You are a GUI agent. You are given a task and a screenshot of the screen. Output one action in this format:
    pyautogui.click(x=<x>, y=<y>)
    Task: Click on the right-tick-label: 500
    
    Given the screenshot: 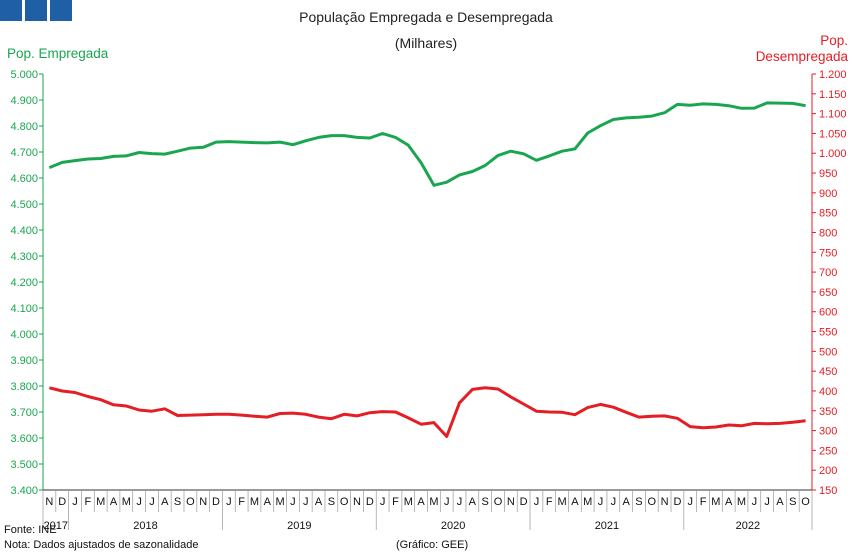 What is the action you would take?
    pyautogui.click(x=828, y=352)
    